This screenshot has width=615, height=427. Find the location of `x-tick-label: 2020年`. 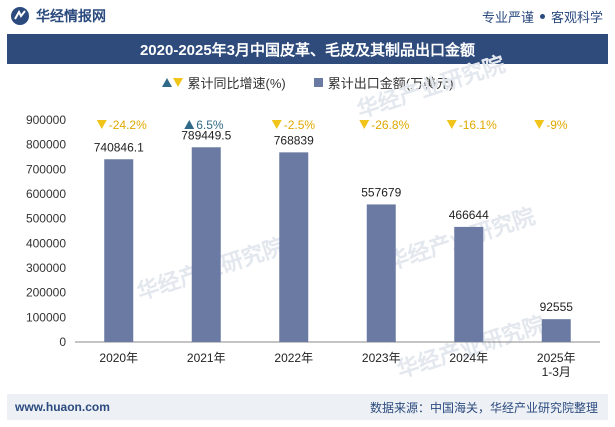

x-tick-label: 2020年 is located at coordinates (118, 358).